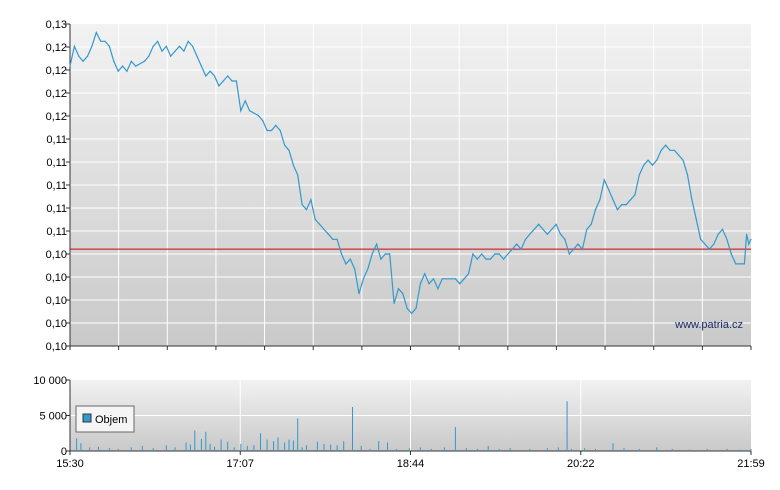 The image size is (780, 490). What do you see at coordinates (708, 325) in the screenshot?
I see `watermark: www.patria.cz` at bounding box center [708, 325].